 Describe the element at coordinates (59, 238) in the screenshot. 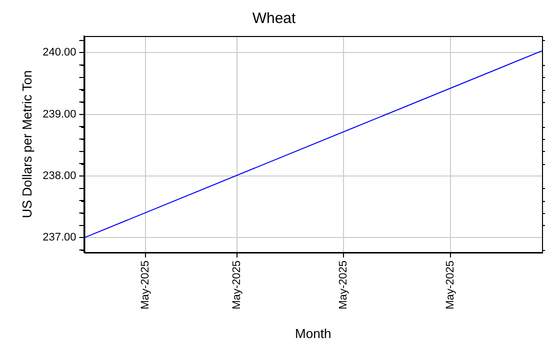

I see `y-tick-label: 237.00` at that location.